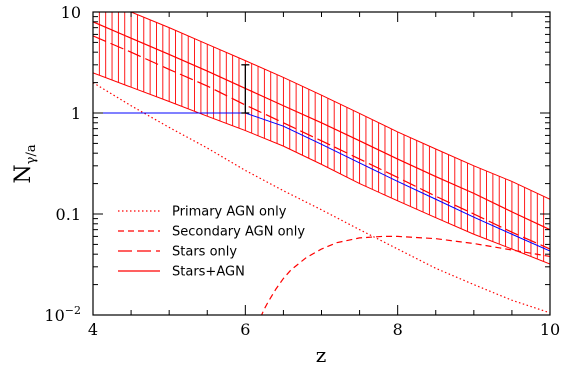  I want to click on svg-text: Nγ/a, so click(25, 163).